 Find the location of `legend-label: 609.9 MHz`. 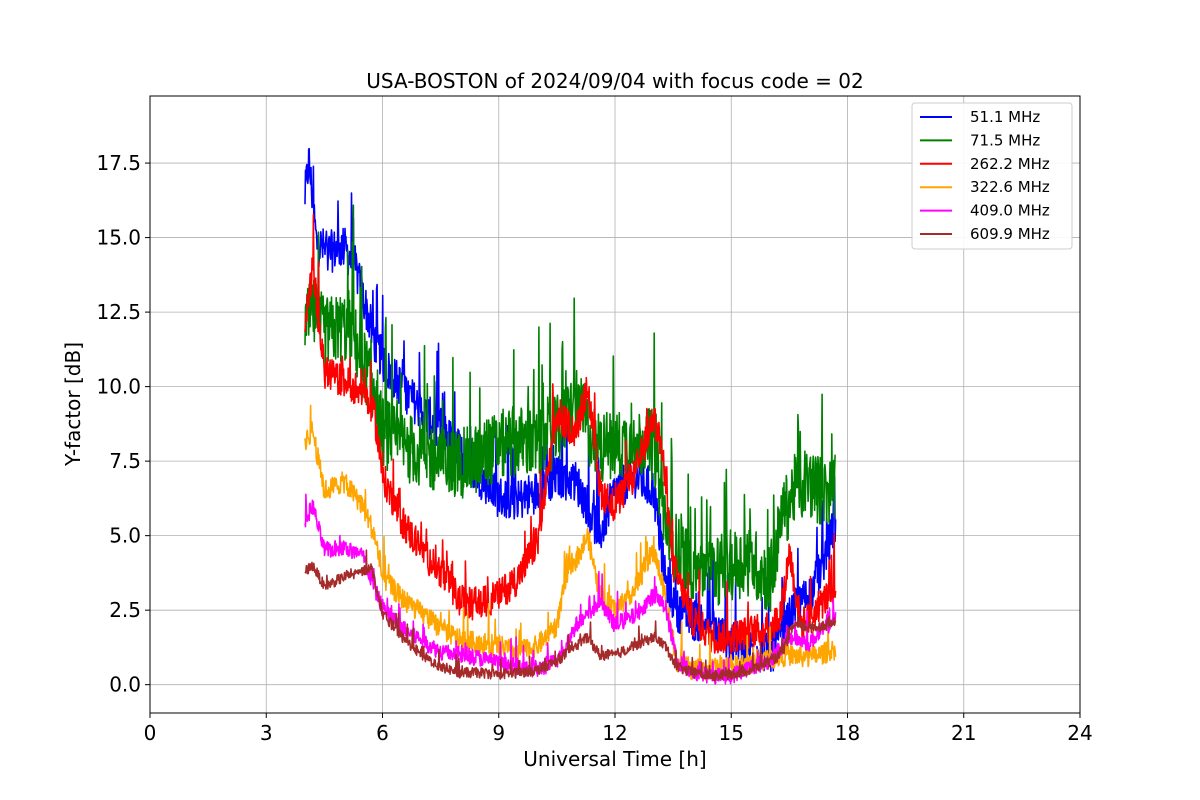

legend-label: 609.9 MHz is located at coordinates (1010, 234).